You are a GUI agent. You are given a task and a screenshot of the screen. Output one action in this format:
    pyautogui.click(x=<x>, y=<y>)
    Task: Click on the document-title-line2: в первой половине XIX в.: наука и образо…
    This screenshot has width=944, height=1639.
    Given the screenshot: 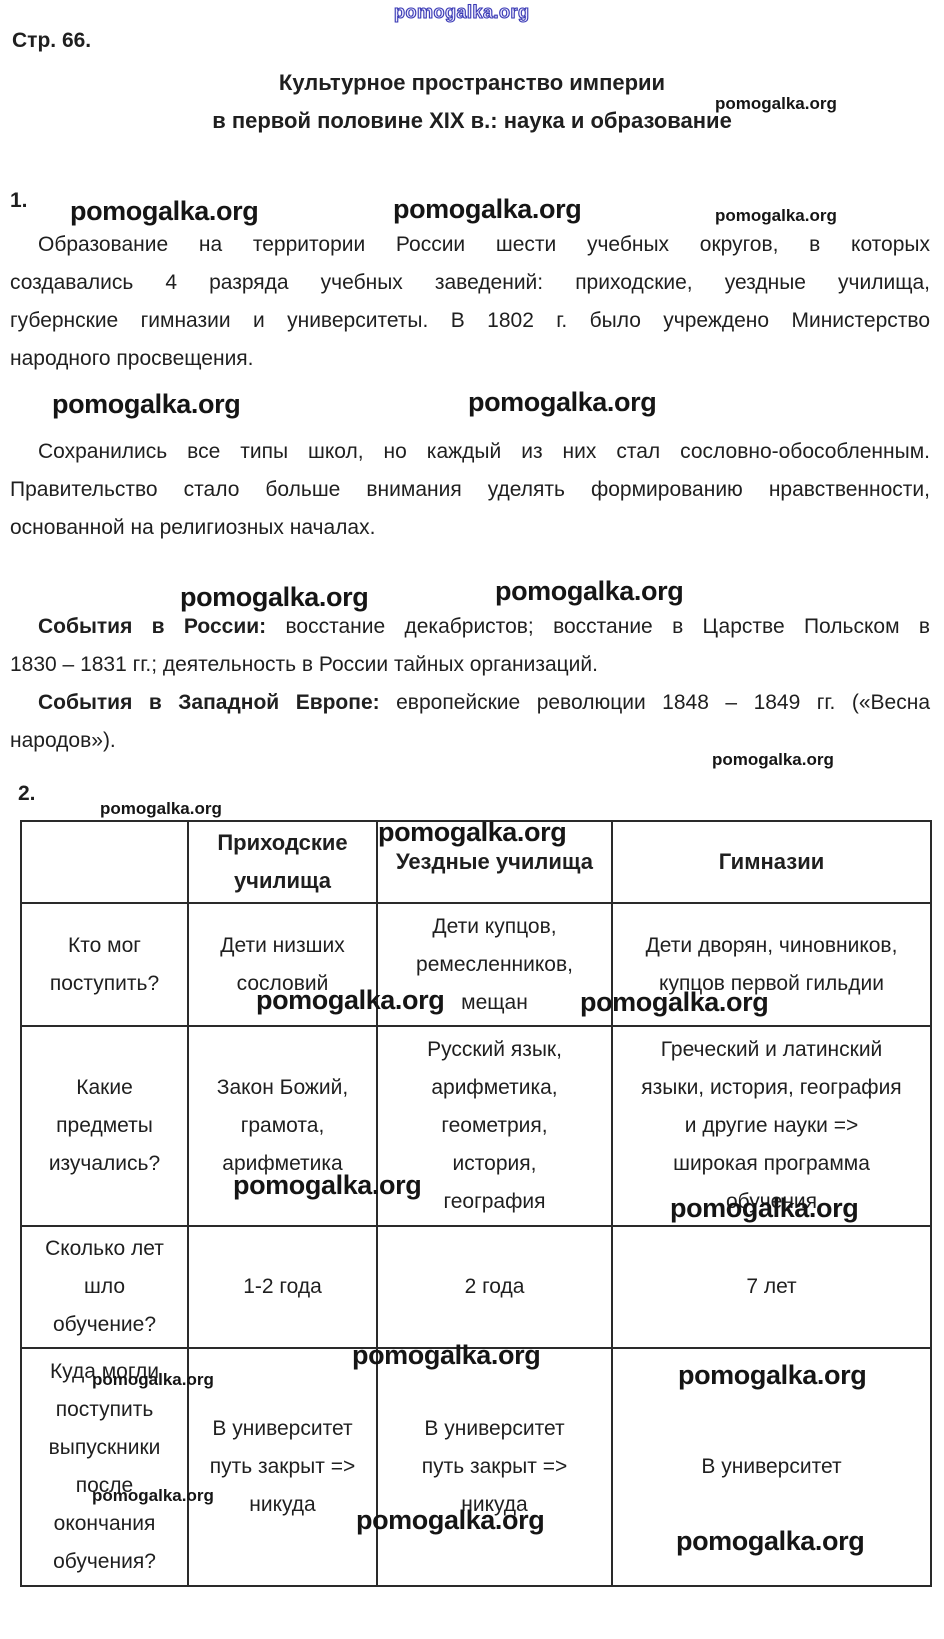 What is the action you would take?
    pyautogui.click(x=472, y=120)
    